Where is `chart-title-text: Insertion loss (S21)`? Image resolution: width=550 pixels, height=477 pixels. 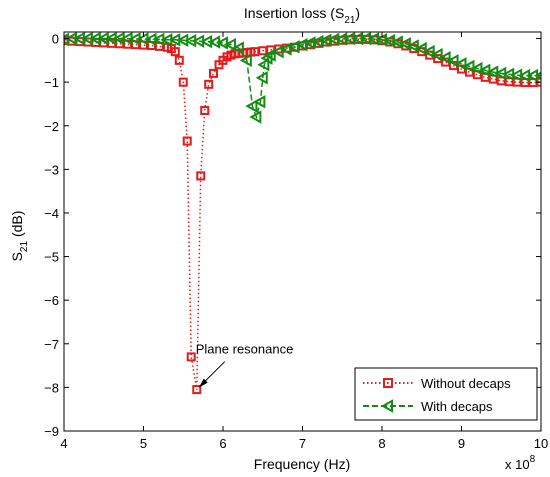 chart-title-text: Insertion loss (S21) is located at coordinates (302, 15).